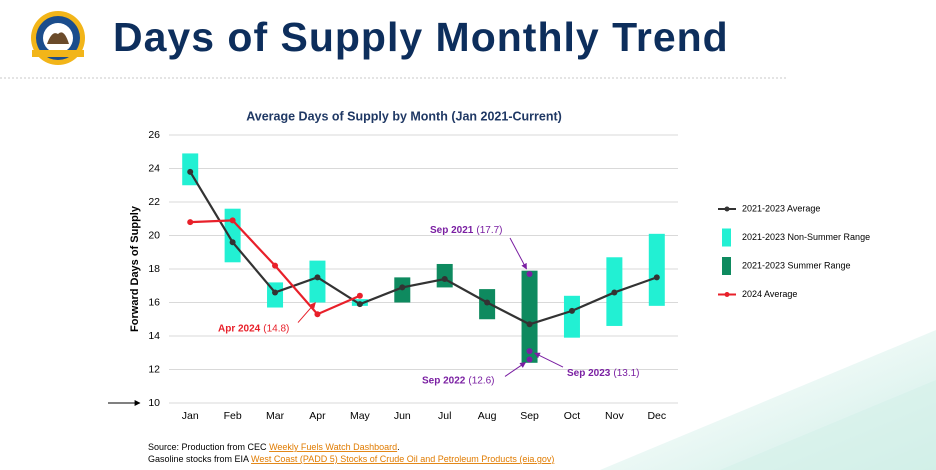 Image resolution: width=936 pixels, height=470 pixels. What do you see at coordinates (444, 380) in the screenshot?
I see `annotation-label: Sep 2022` at bounding box center [444, 380].